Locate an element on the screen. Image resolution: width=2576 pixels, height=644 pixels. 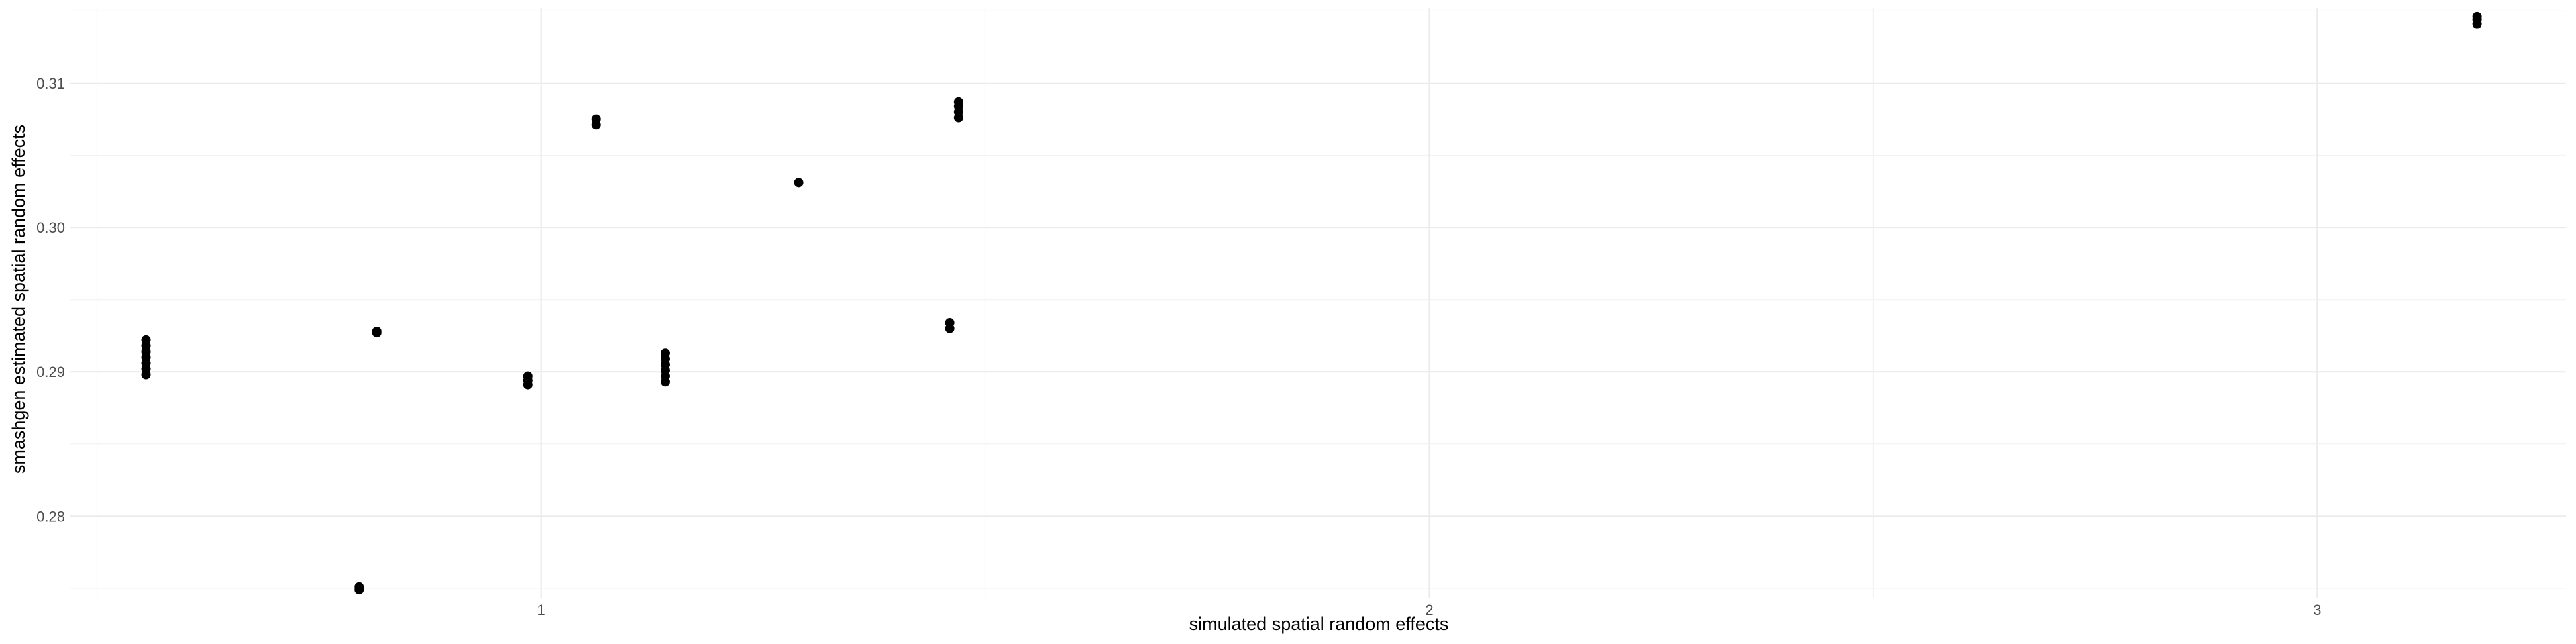
x-tick-label: 2 is located at coordinates (1429, 610).